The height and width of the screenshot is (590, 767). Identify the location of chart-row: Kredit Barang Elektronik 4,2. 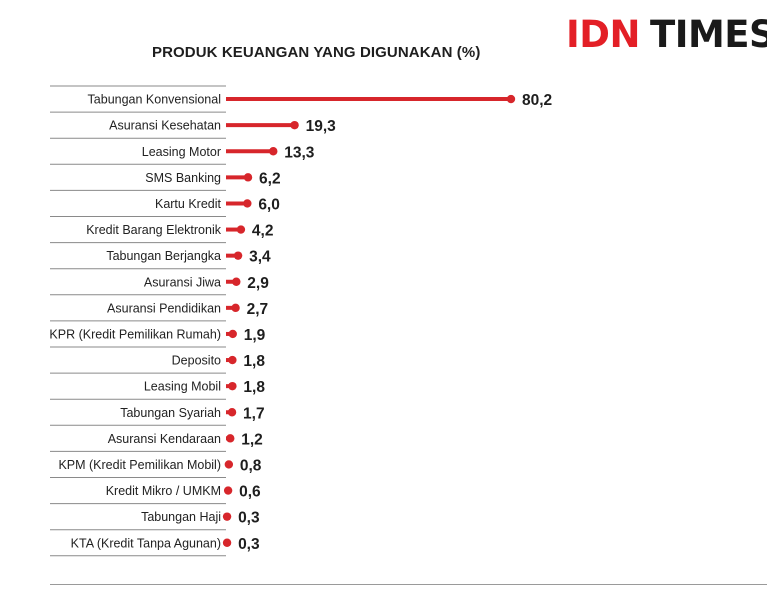
(162, 233).